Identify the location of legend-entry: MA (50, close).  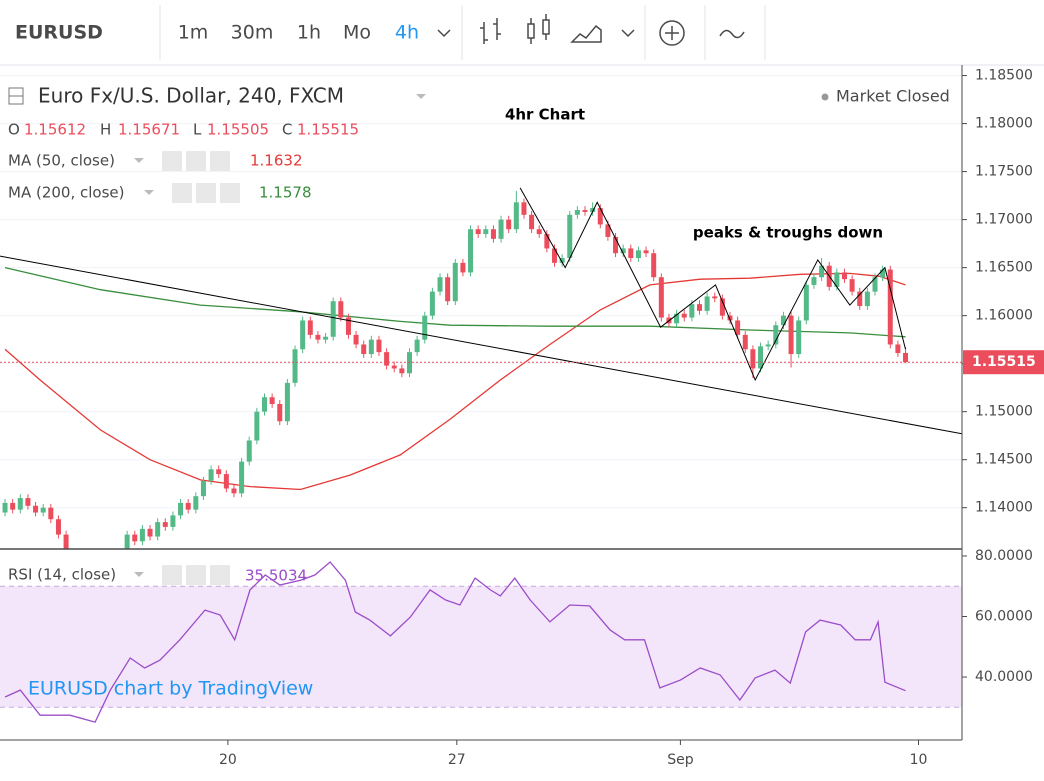
(61, 161).